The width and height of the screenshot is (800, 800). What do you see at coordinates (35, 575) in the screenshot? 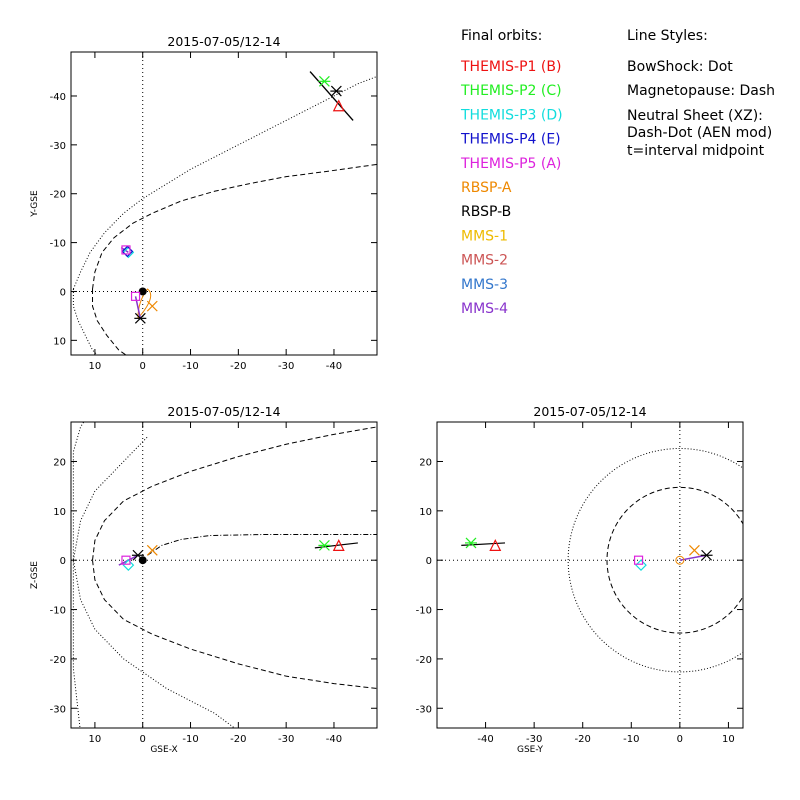
I see `y-axis-label: Z-GSE` at bounding box center [35, 575].